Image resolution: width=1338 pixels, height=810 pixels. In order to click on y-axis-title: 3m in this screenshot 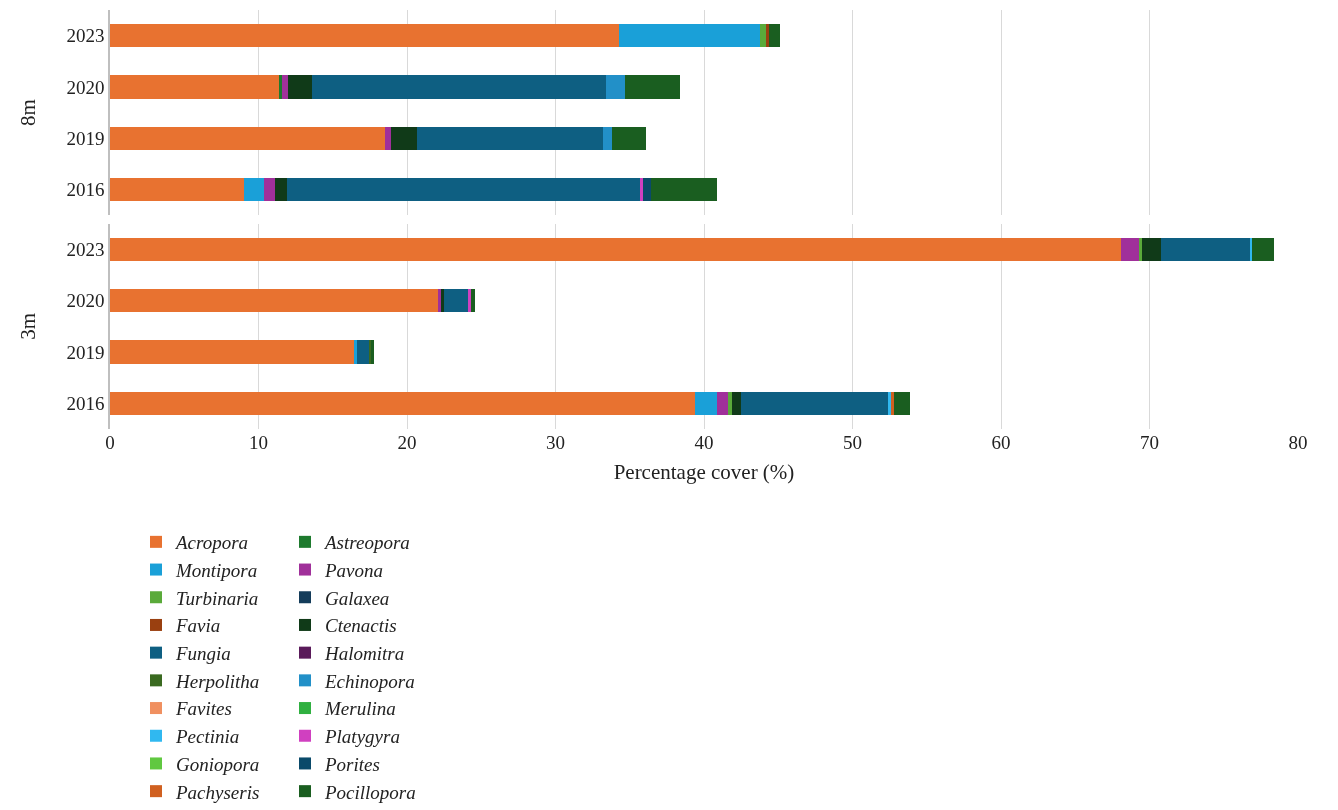, I will do `click(28, 326)`.